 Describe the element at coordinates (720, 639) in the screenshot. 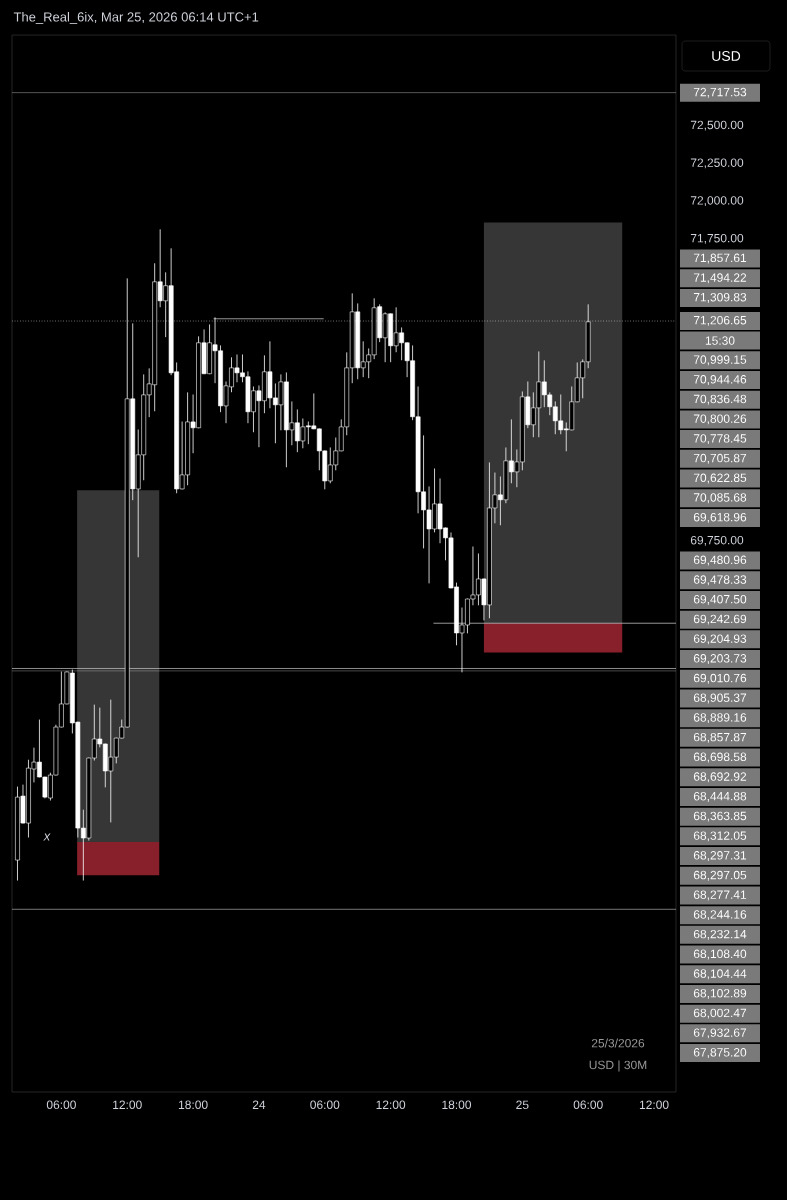

I see `text: 69,204.93` at that location.